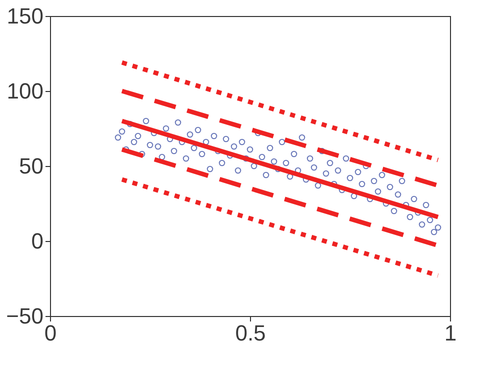  Describe the element at coordinates (25, 91) in the screenshot. I see `y-tick-label: 100` at that location.